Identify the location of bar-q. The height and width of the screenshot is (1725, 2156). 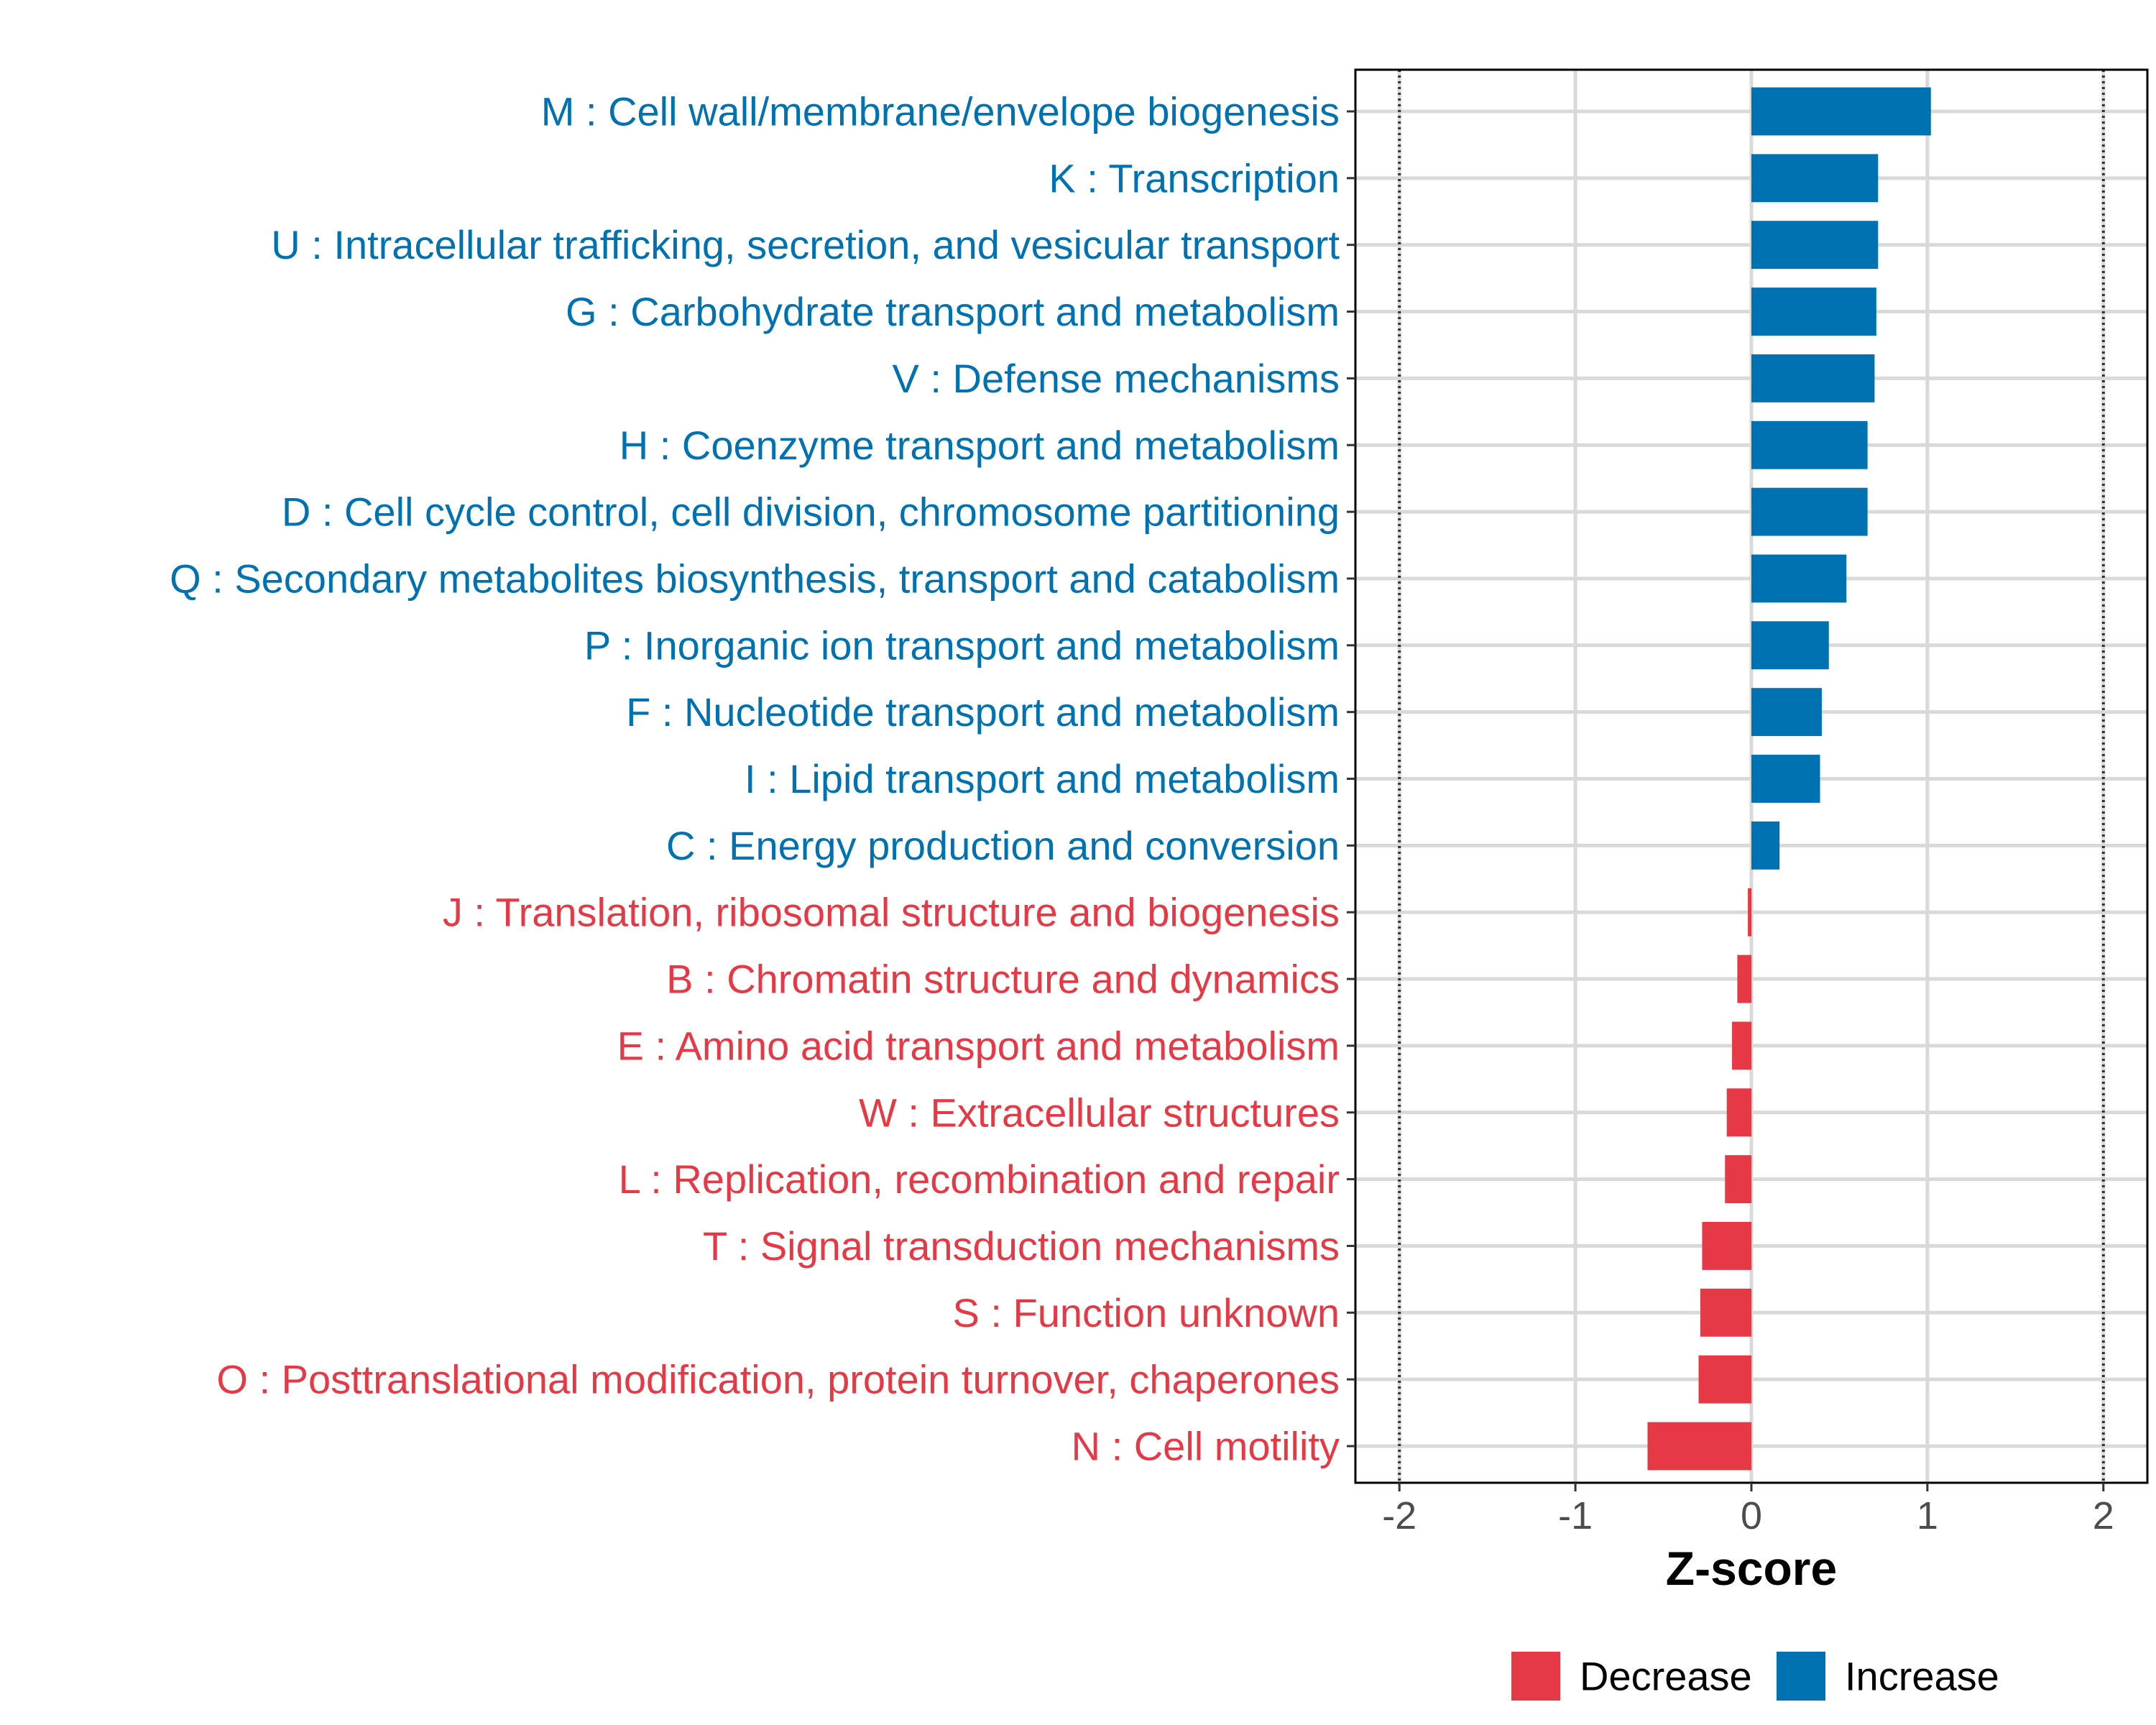
(1799, 578).